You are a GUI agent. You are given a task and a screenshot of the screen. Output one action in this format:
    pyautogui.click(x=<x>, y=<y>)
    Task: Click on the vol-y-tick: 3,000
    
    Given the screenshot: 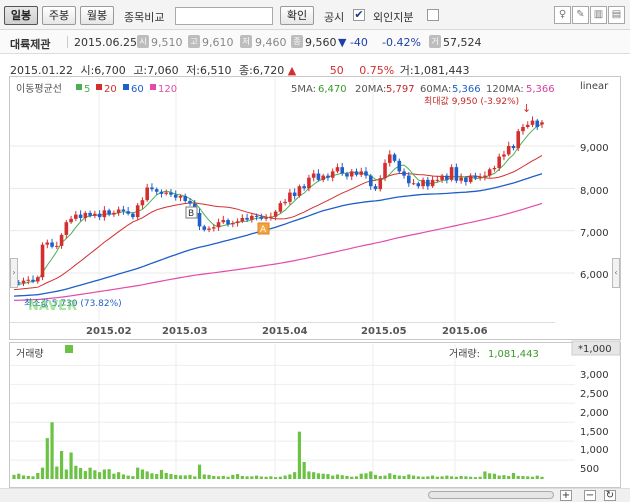 What is the action you would take?
    pyautogui.click(x=594, y=375)
    